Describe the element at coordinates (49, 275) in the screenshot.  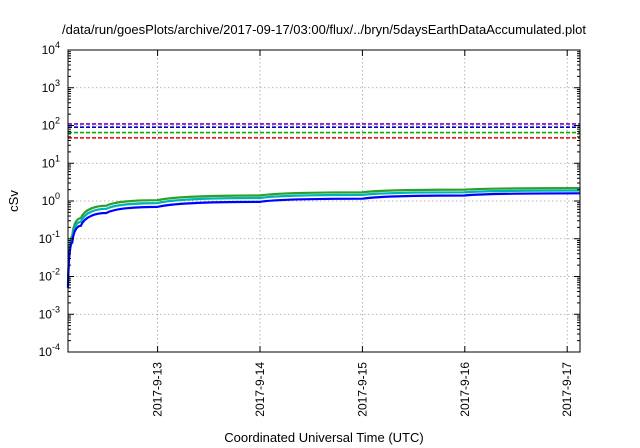
I see `y-tick-label: 10⁻²` at that location.